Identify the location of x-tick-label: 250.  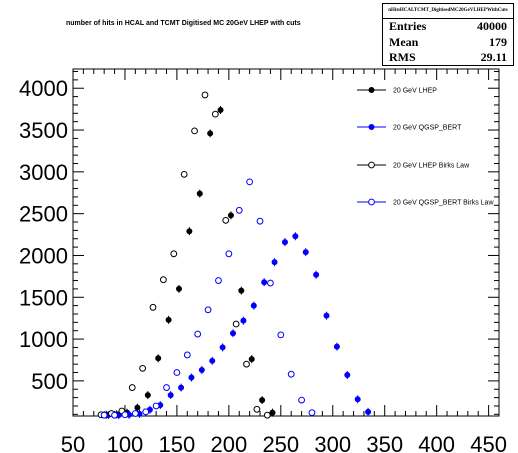
(280, 442).